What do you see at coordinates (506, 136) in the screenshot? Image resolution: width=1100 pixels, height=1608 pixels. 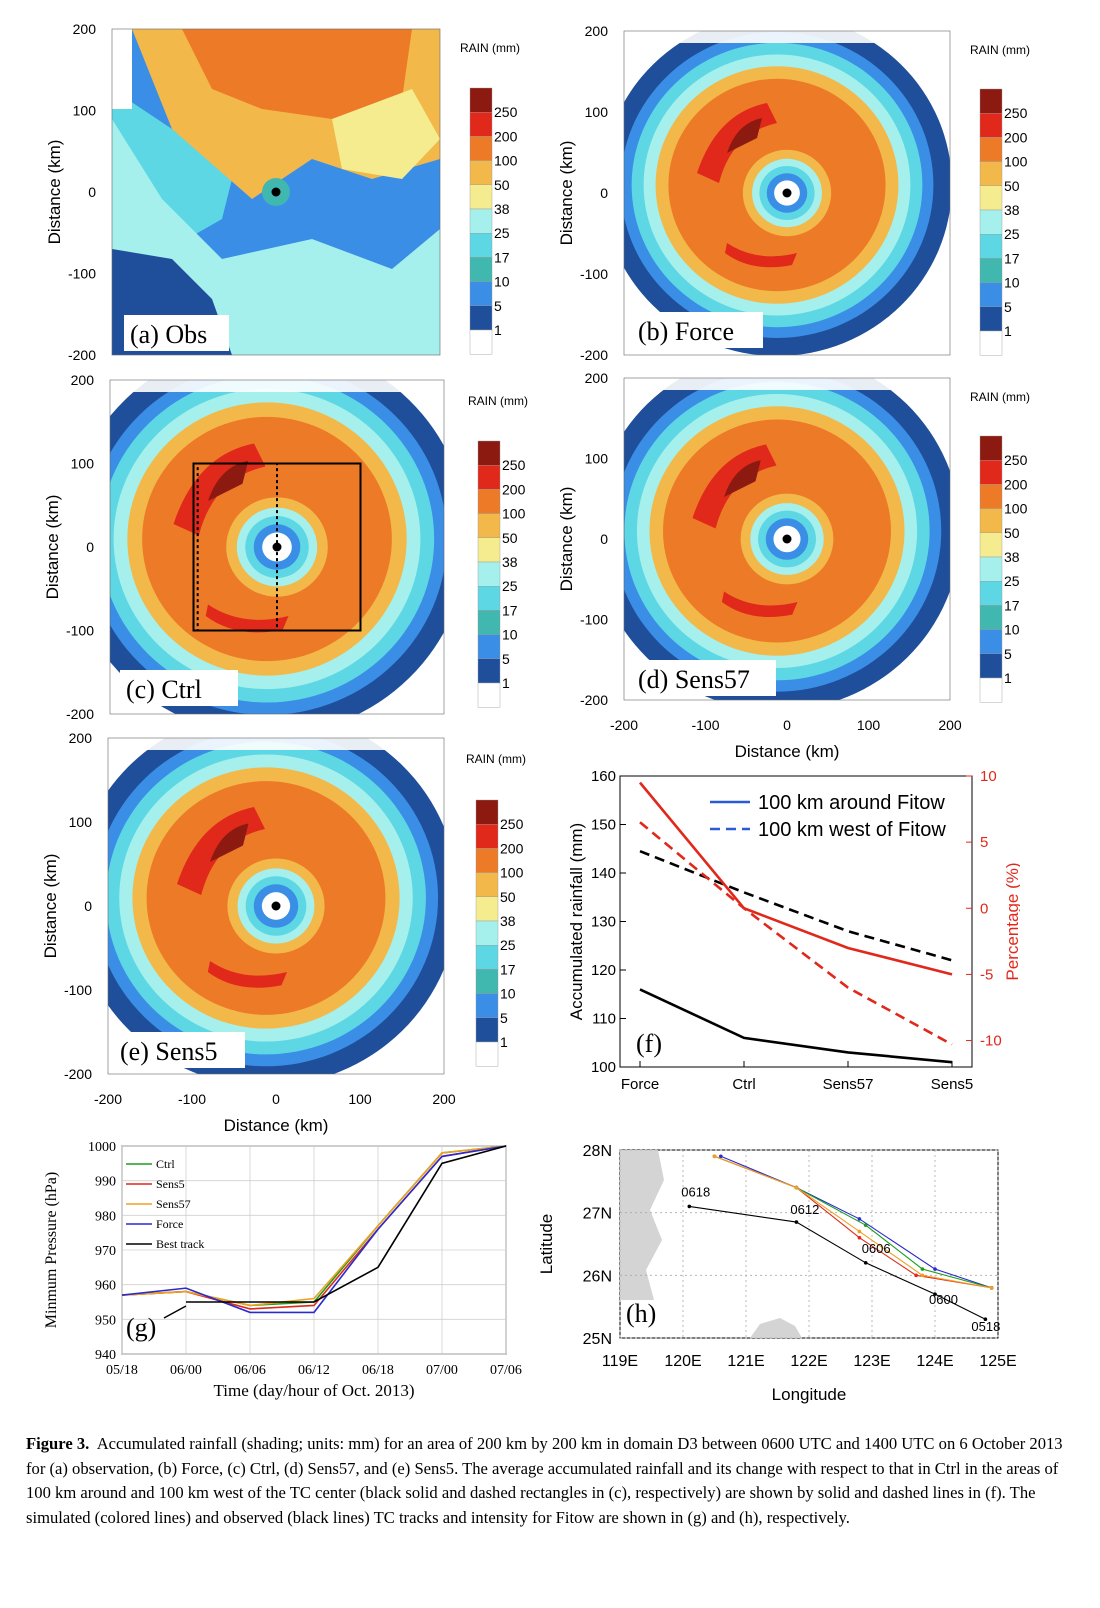 I see `colorbar-label: 200` at bounding box center [506, 136].